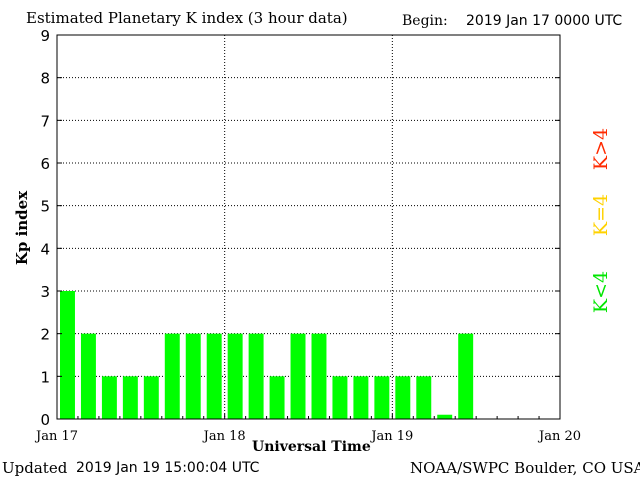 The image size is (640, 480). Describe the element at coordinates (22, 228) in the screenshot. I see `y-axis-label: Kp index` at that location.